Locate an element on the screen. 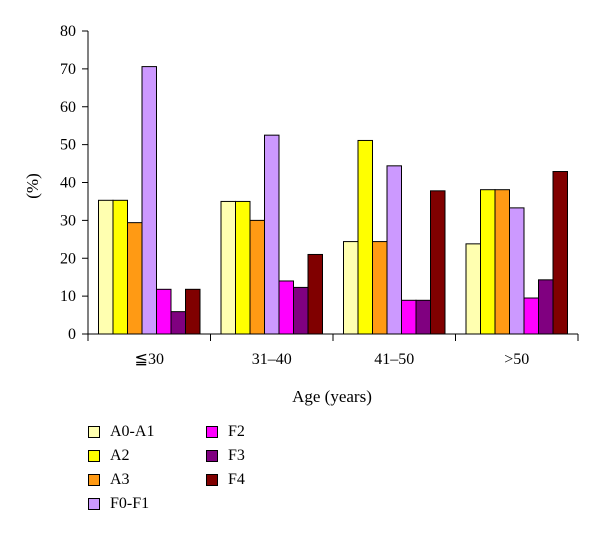 The image size is (600, 541). y-tick-label: 50 is located at coordinates (68, 145).